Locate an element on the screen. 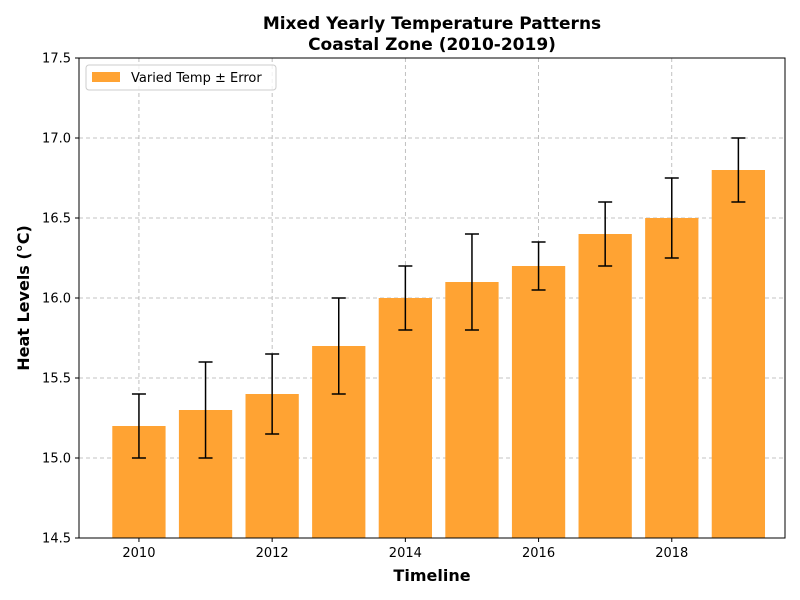 Image resolution: width=800 pixels, height=600 pixels. chart-subtitle: Coastal Zone (2010-2019) is located at coordinates (432, 45).